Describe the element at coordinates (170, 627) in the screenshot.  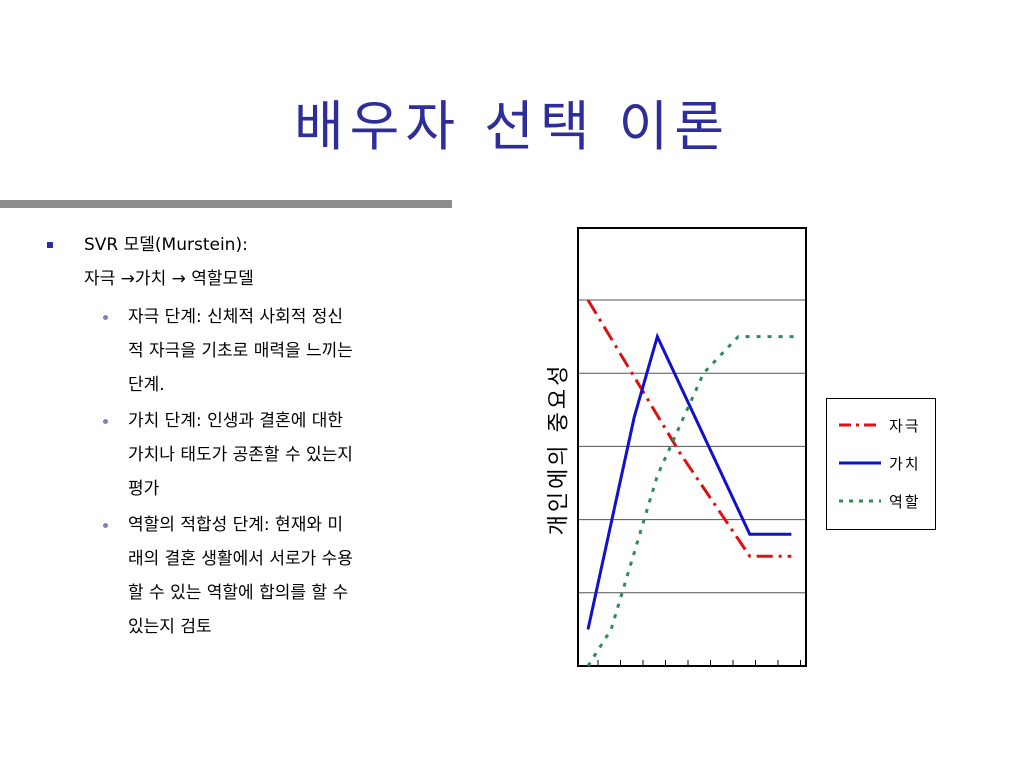
I see `sub-bullet-line: 있는지 검토` at that location.